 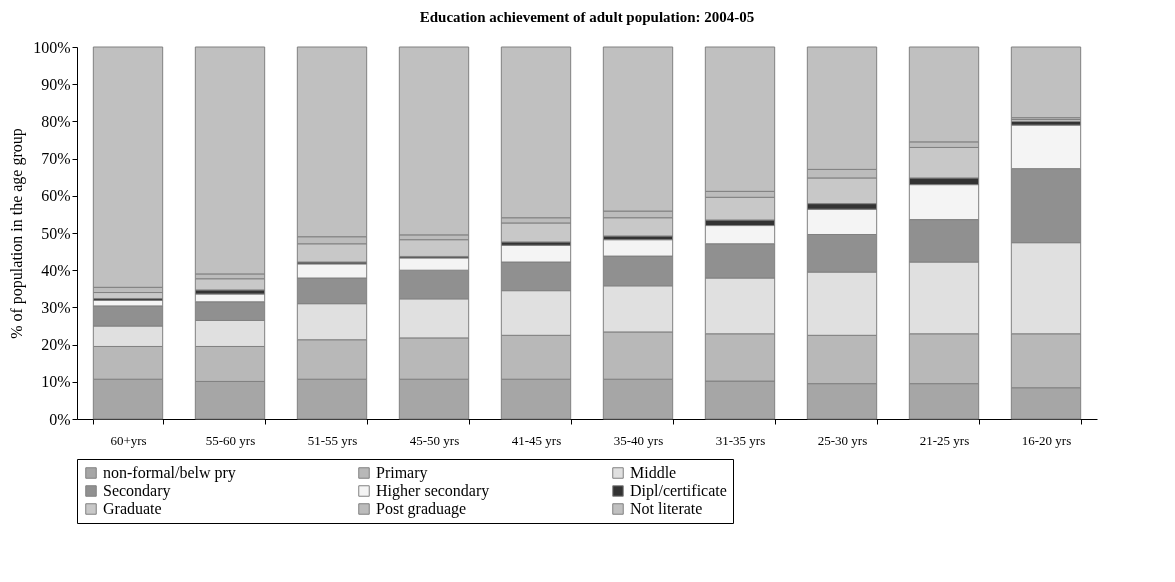 What do you see at coordinates (944, 440) in the screenshot?
I see `x-tick-label: 21-25 yrs` at bounding box center [944, 440].